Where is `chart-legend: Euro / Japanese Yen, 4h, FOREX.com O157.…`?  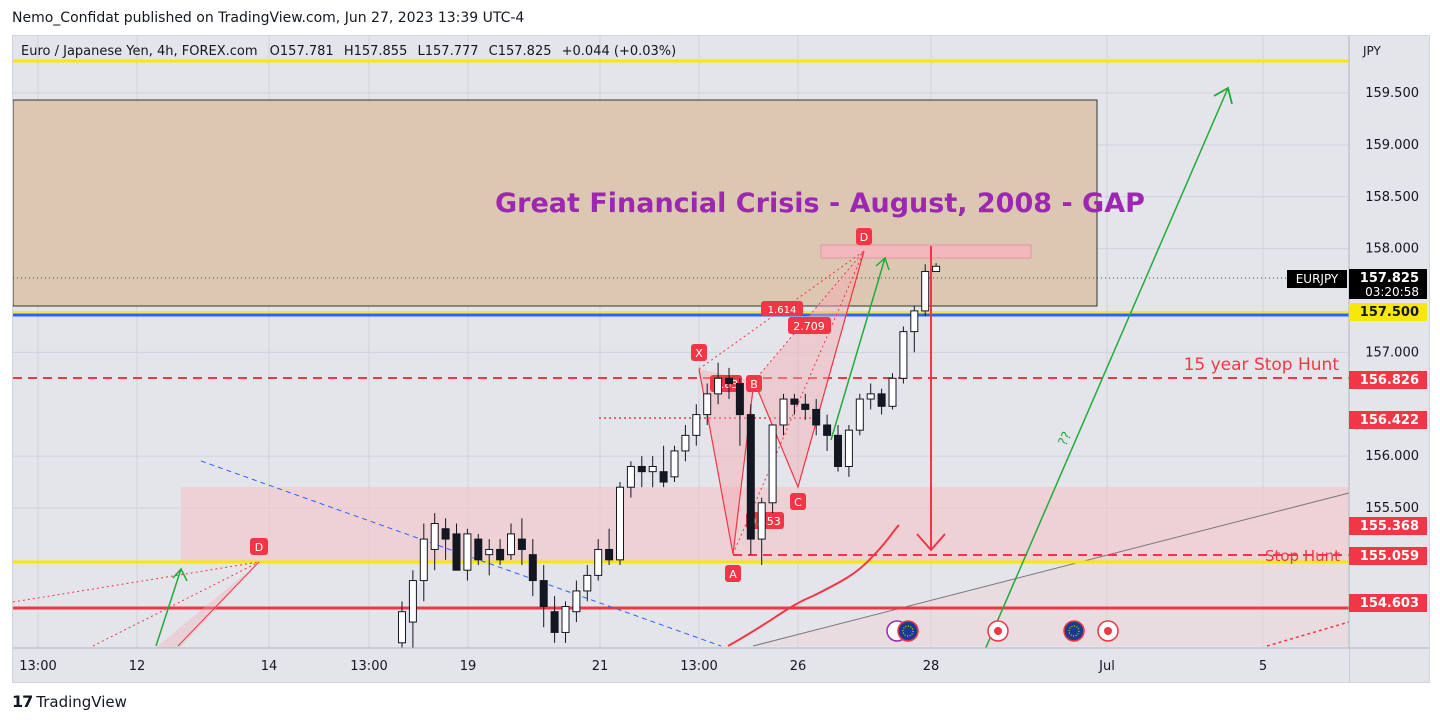 chart-legend: Euro / Japanese Yen, 4h, FOREX.com O157.… is located at coordinates (348, 51).